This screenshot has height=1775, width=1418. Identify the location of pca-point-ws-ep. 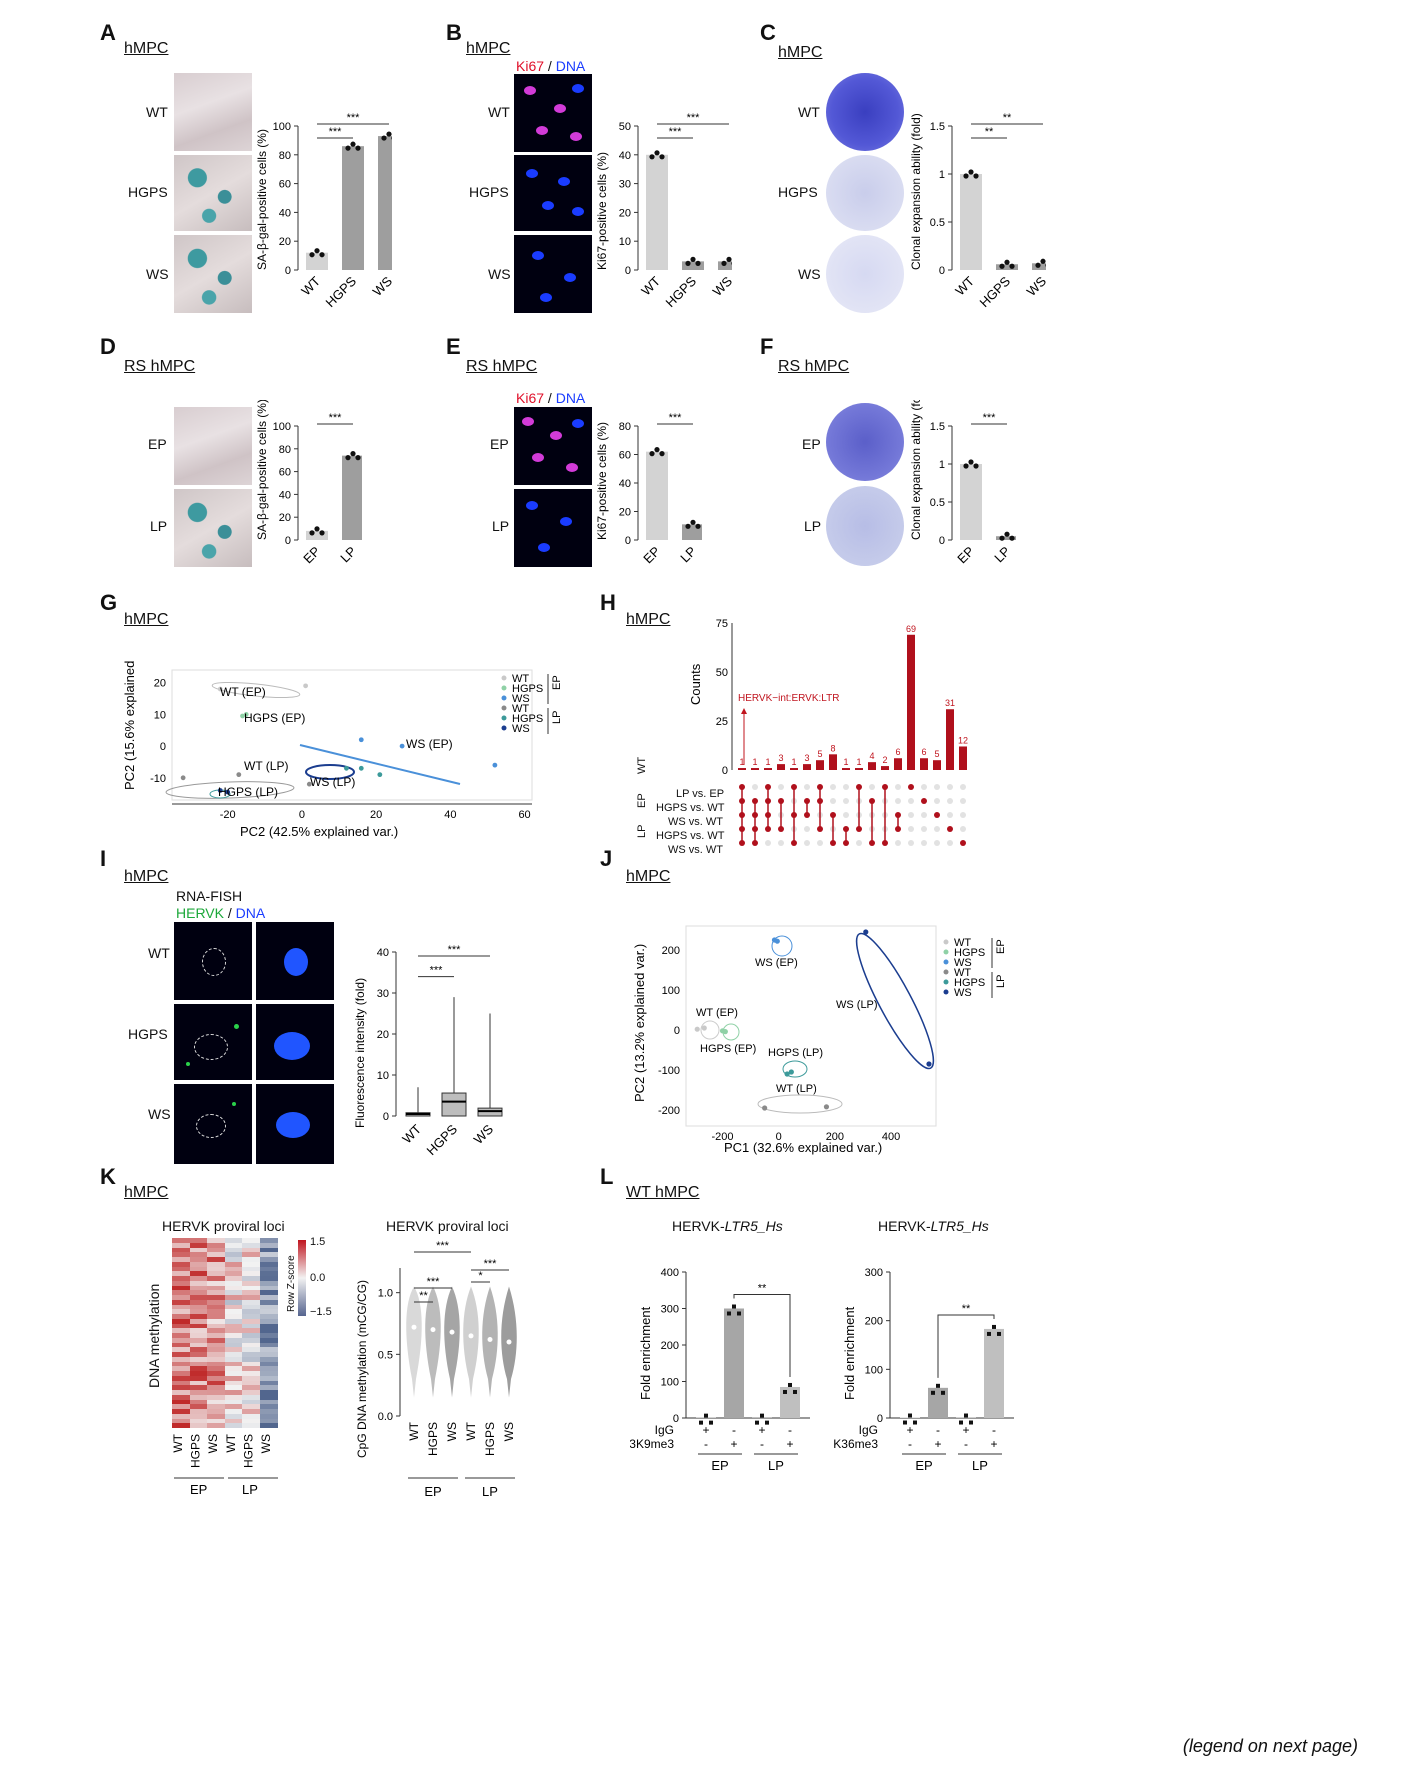
(777, 941).